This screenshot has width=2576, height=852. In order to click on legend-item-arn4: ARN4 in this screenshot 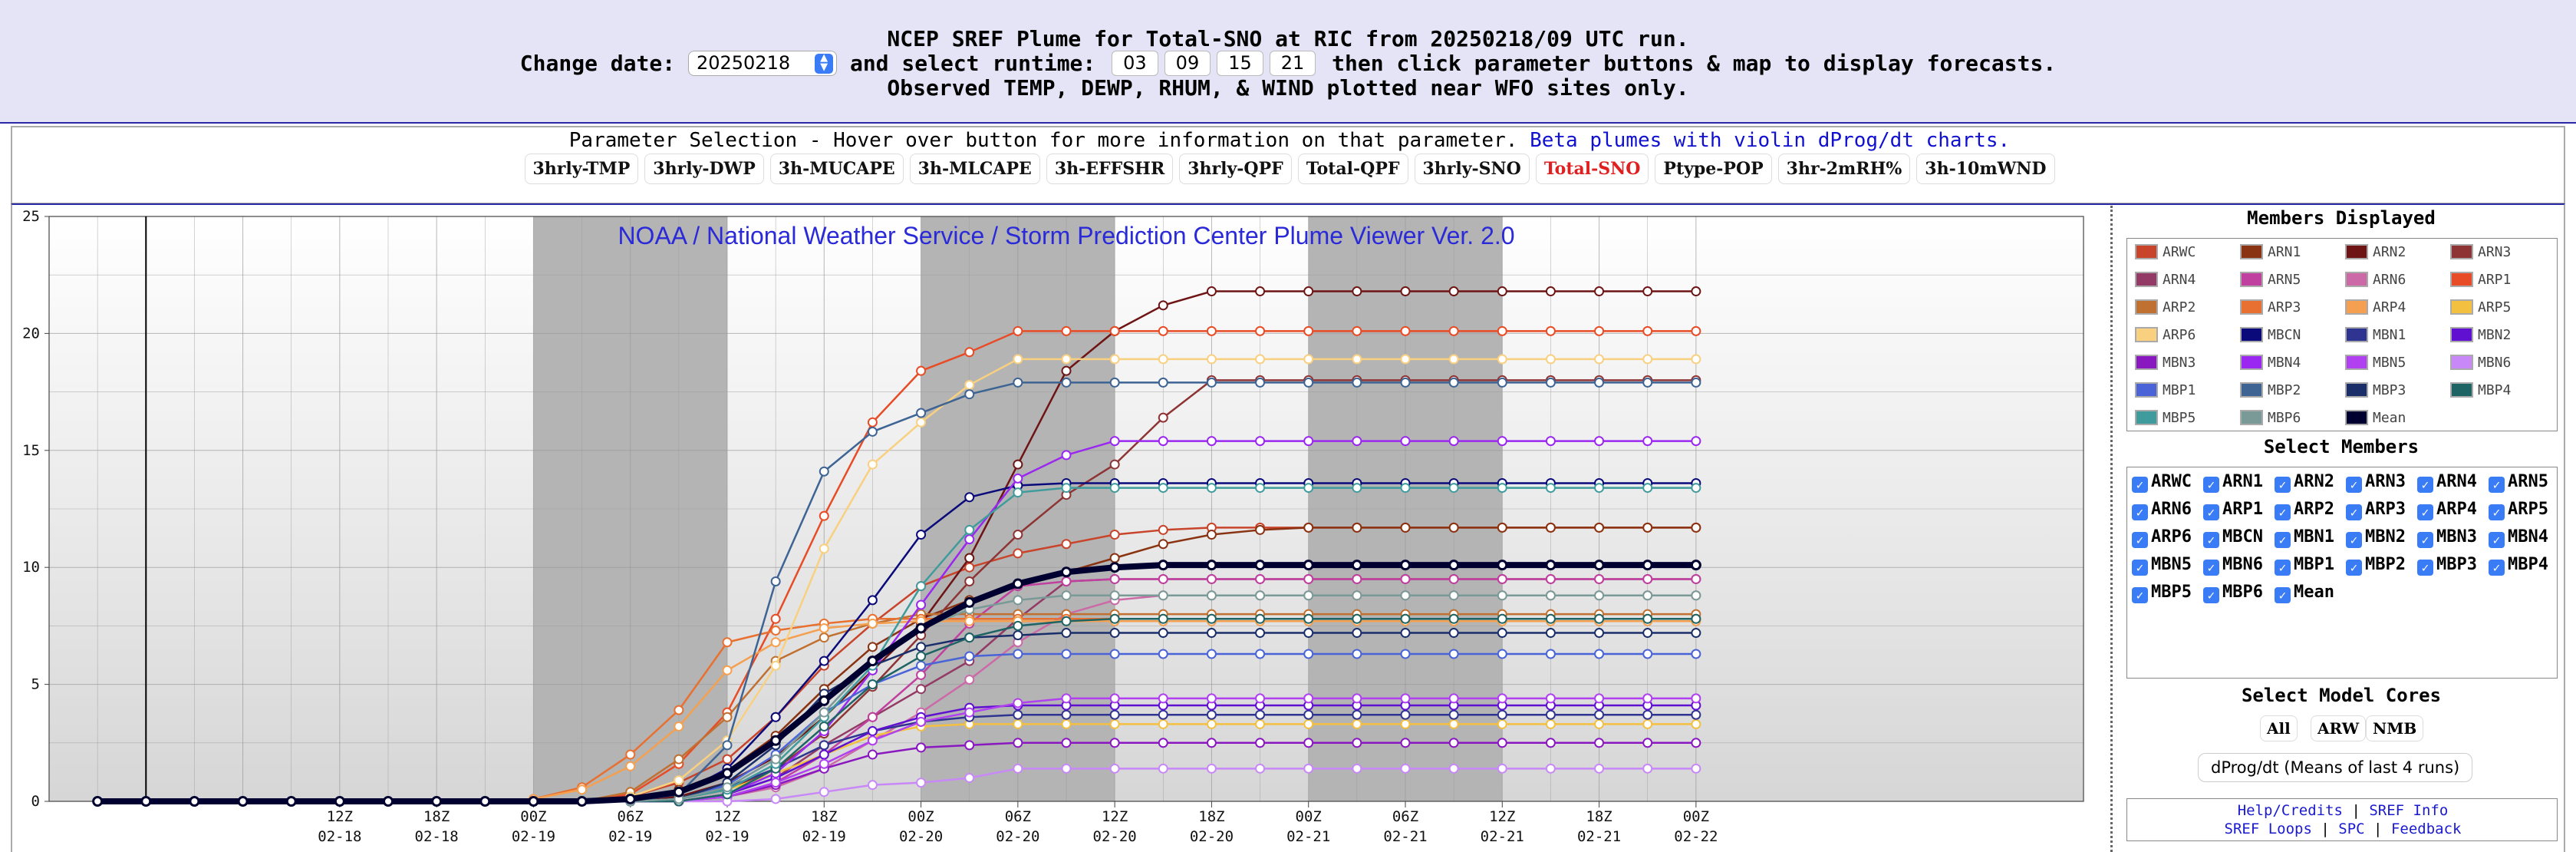, I will do `click(2165, 280)`.